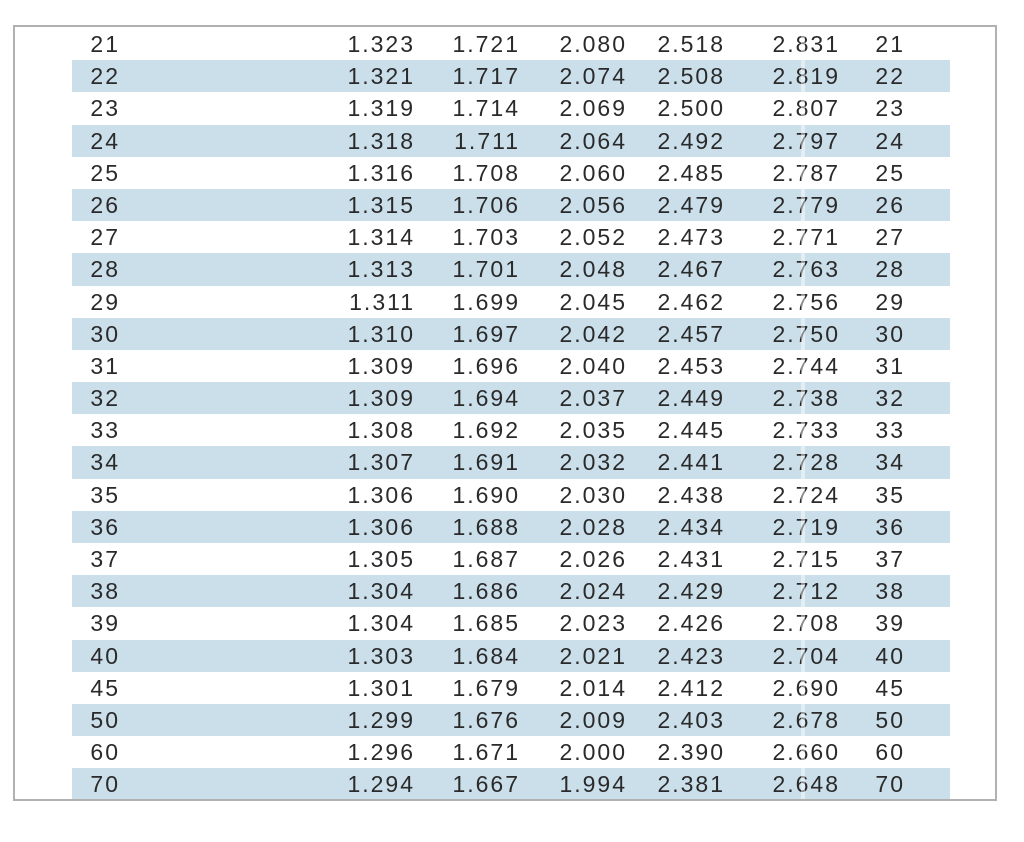 The width and height of the screenshot is (1024, 842). What do you see at coordinates (105, 172) in the screenshot?
I see `df-left-cell: 25` at bounding box center [105, 172].